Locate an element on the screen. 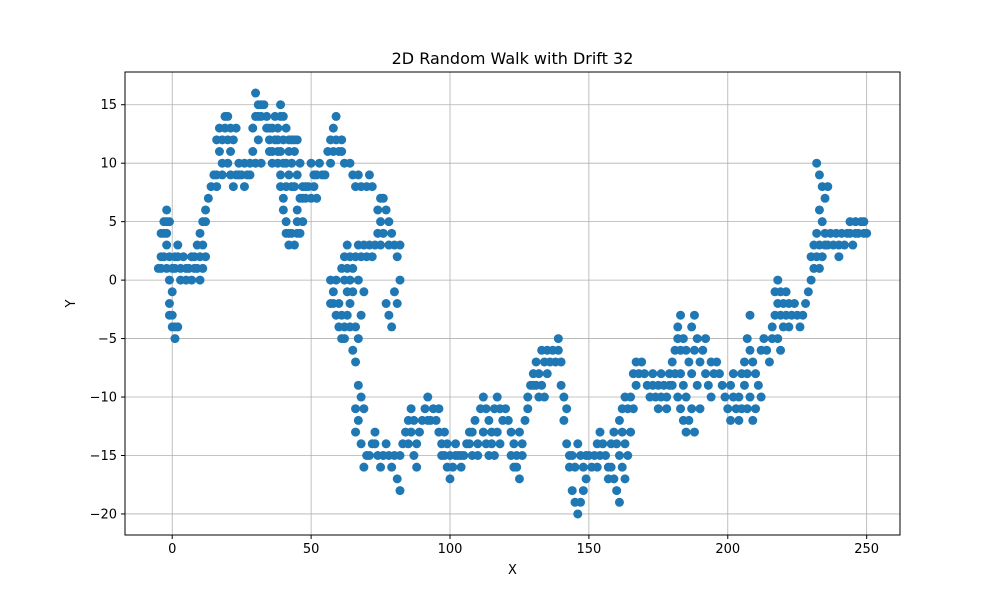 This screenshot has height=600, width=1000. y-tick-label: 0 is located at coordinates (113, 281).